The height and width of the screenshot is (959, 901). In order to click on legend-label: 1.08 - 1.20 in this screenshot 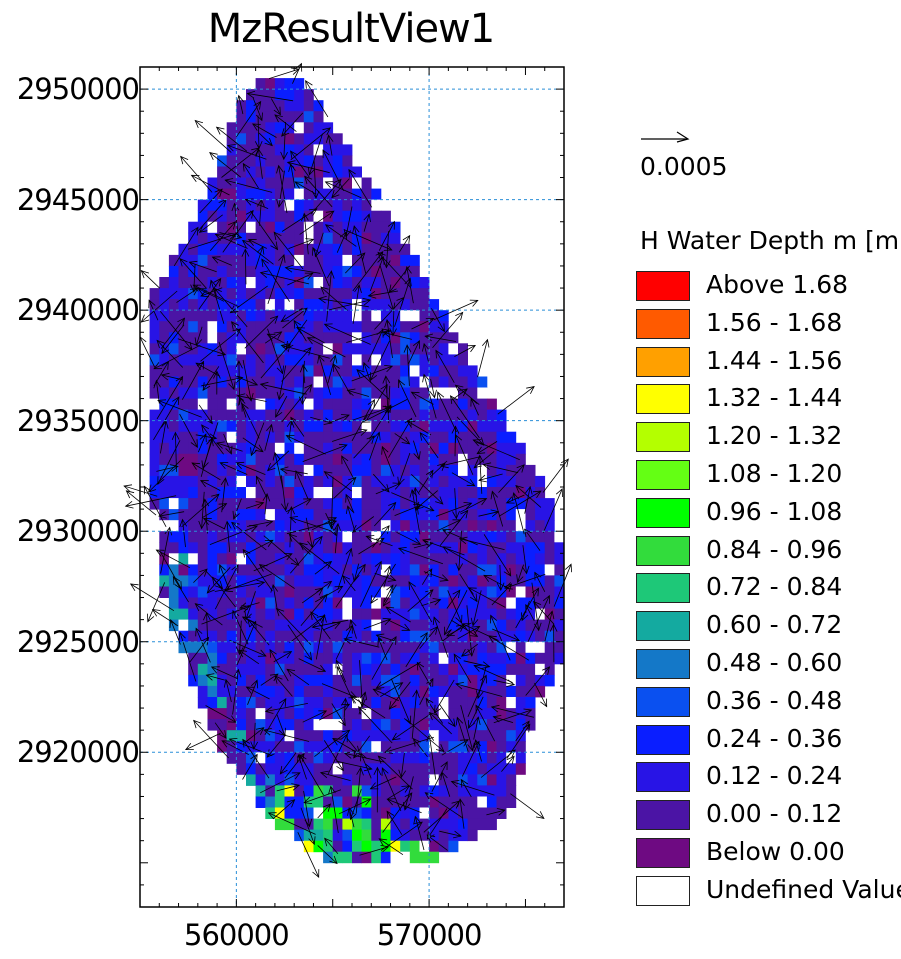, I will do `click(774, 473)`.